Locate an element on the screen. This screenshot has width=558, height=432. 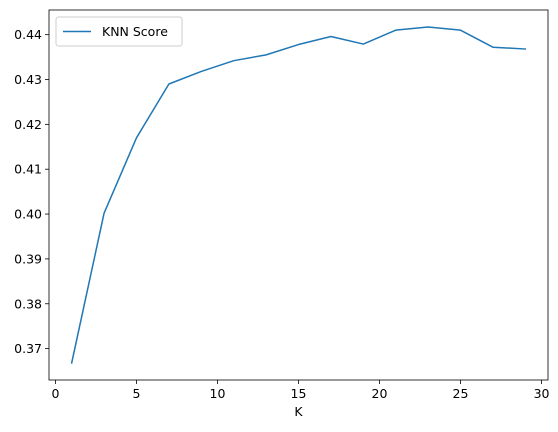
y-tick-label: 0.44 is located at coordinates (28, 34).